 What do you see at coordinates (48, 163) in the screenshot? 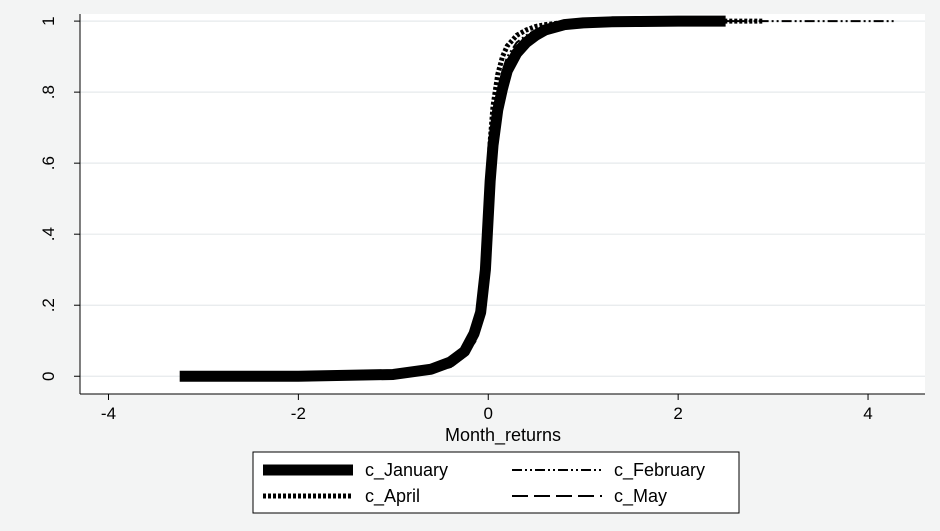
I see `y-tick-label: .6` at bounding box center [48, 163].